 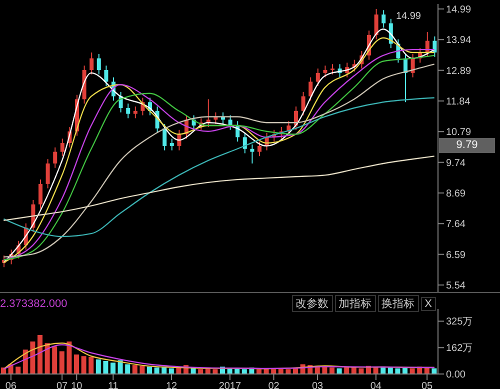 I want to click on annotation: 加指标, so click(x=355, y=303).